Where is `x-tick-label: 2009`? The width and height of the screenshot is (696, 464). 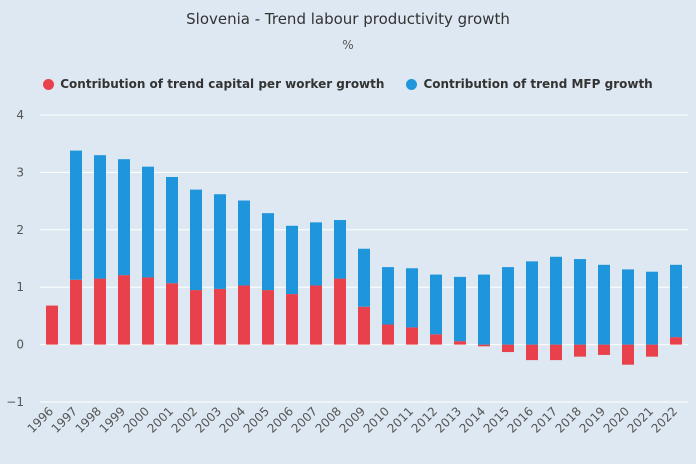
x-tick-label: 2009 is located at coordinates (352, 419).